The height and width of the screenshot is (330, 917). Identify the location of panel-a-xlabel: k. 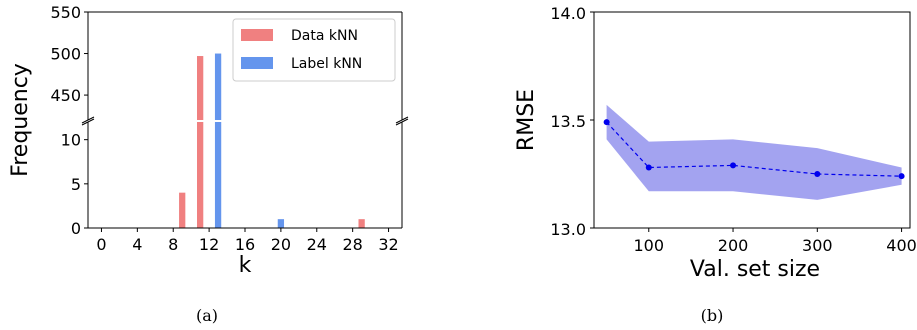
(245, 265).